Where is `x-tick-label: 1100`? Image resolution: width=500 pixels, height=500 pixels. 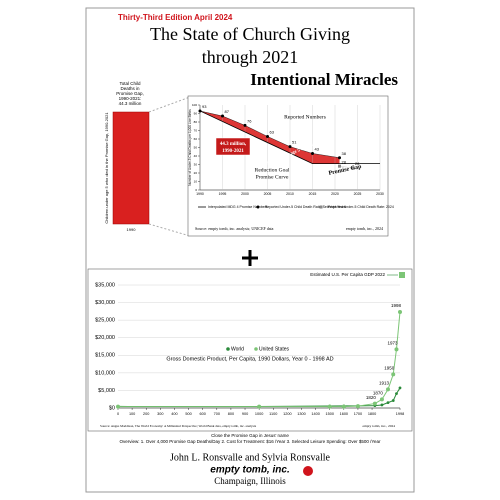
x-tick-label: 1100 is located at coordinates (273, 414).